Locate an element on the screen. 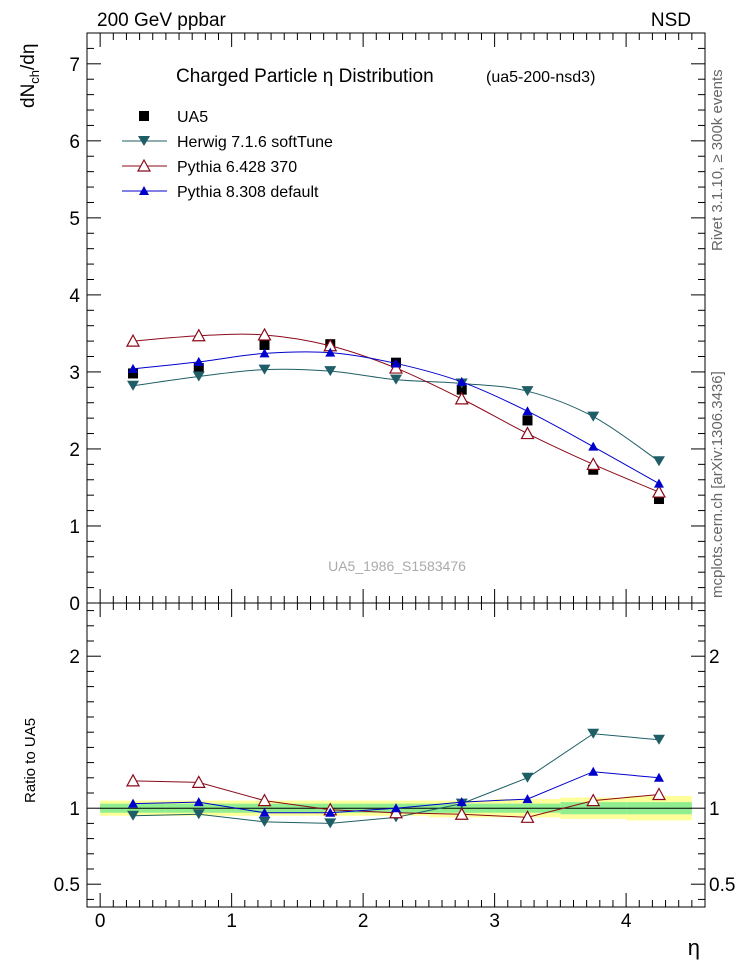 The height and width of the screenshot is (972, 746). ratio-y-tick-label: 0.5 is located at coordinates (67, 885).